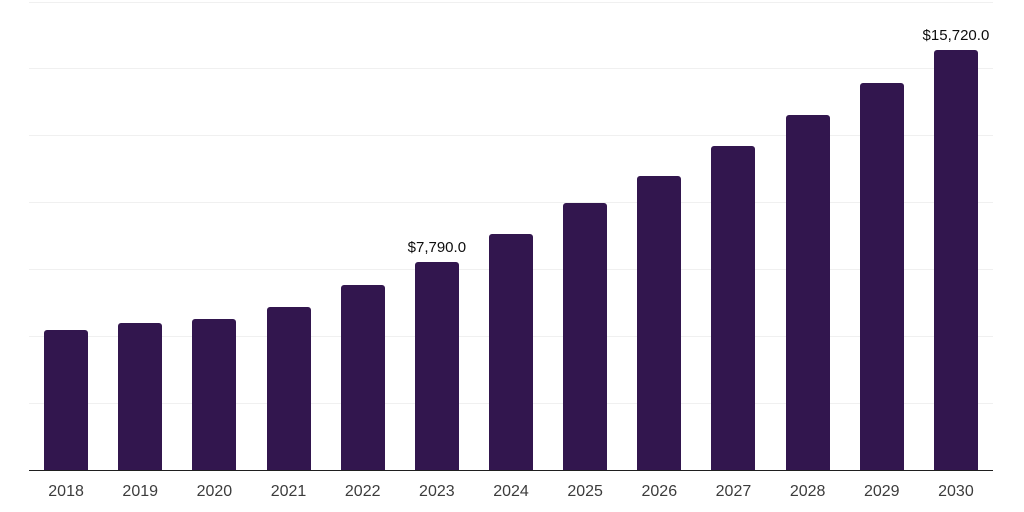 The image size is (1024, 512). Describe the element at coordinates (733, 491) in the screenshot. I see `x-tick-label-2027: 2027` at that location.